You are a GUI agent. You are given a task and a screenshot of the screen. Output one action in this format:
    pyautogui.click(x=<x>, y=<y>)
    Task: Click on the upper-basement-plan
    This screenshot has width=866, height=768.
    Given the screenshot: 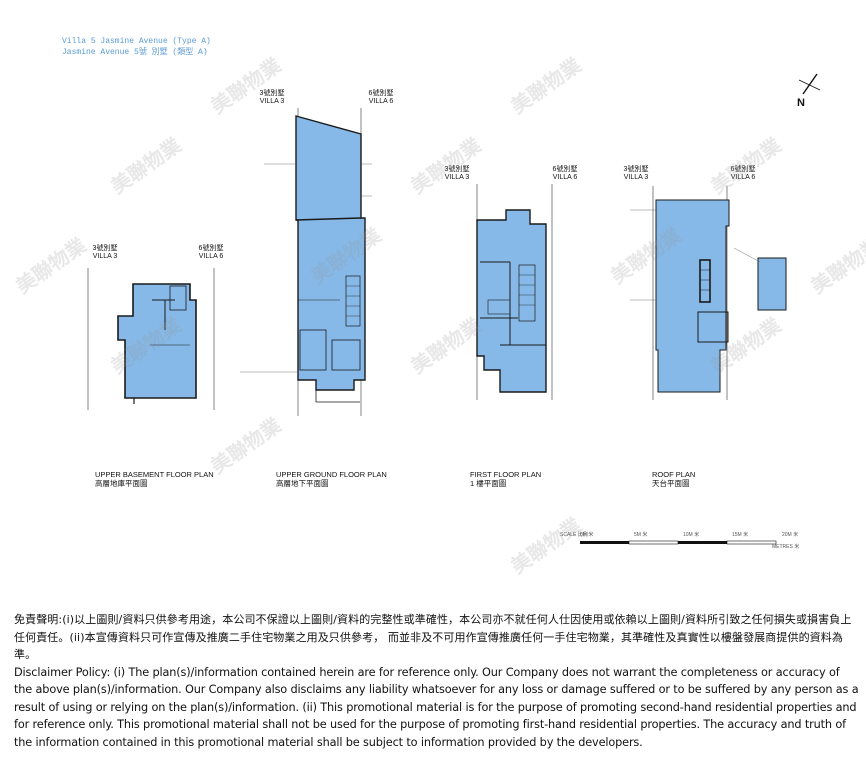 What is the action you would take?
    pyautogui.click(x=151, y=339)
    